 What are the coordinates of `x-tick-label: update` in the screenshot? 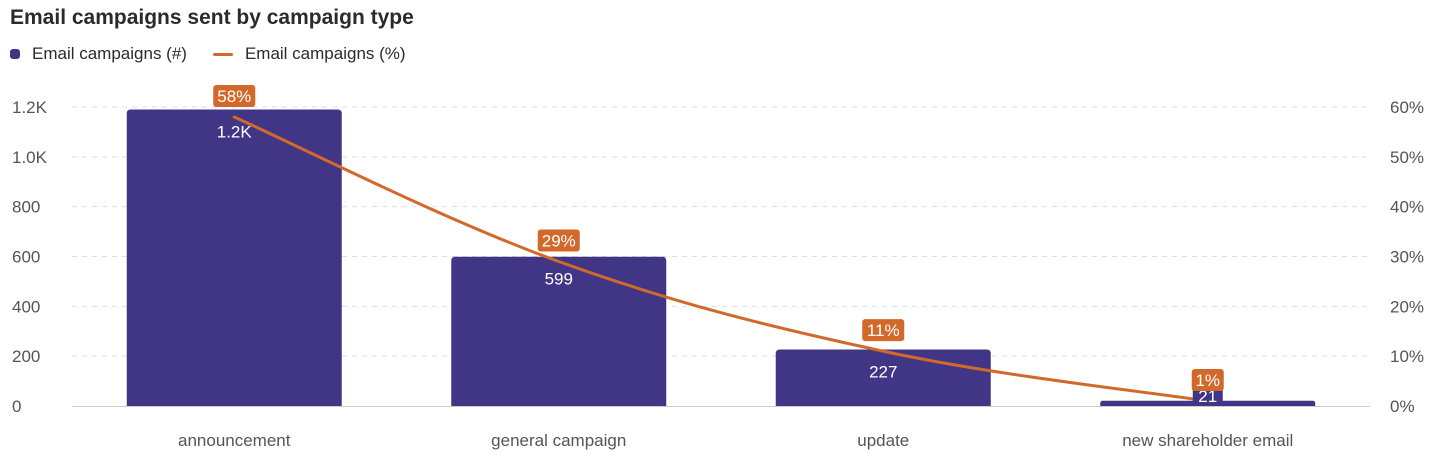 It's located at (883, 440).